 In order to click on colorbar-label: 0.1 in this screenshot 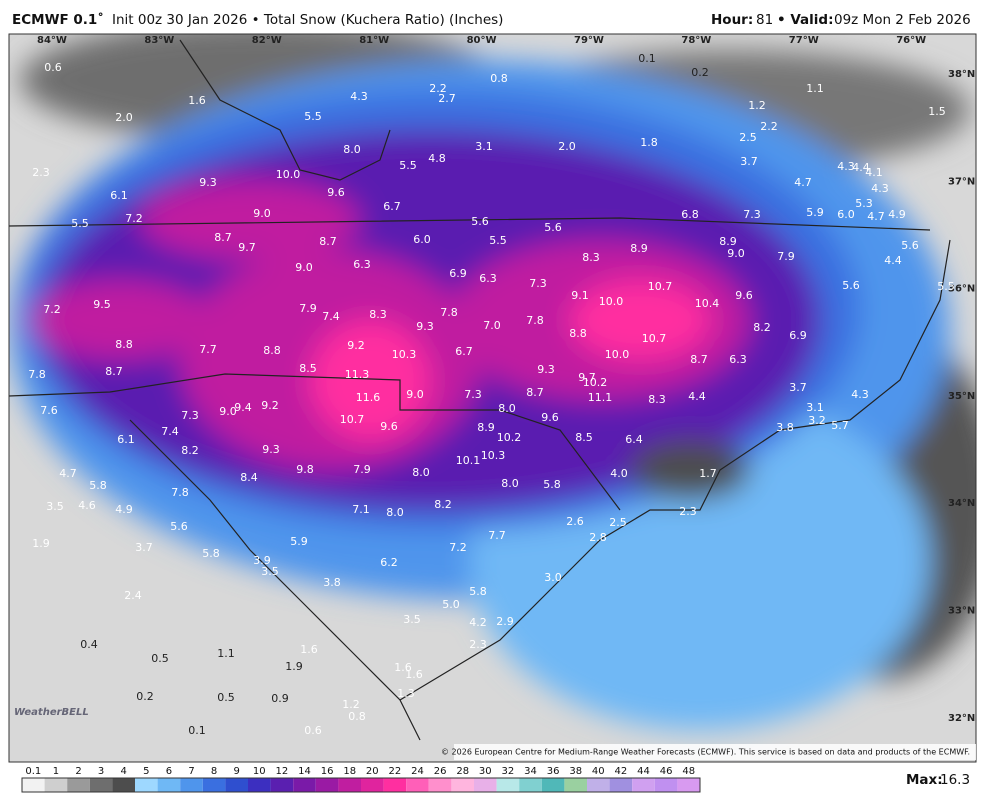, I will do `click(33, 771)`.